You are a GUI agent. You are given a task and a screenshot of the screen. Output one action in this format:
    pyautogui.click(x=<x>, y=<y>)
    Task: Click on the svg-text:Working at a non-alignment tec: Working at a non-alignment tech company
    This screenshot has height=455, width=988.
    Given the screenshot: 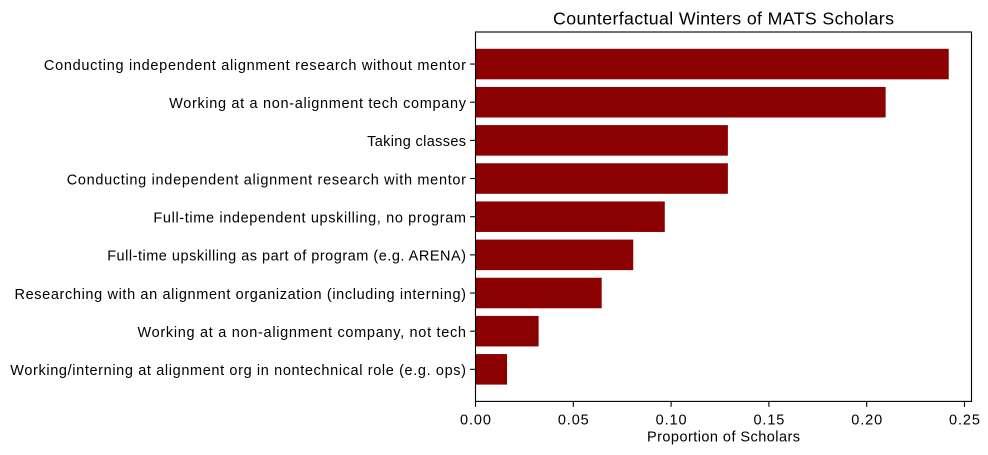 What is the action you would take?
    pyautogui.click(x=318, y=104)
    